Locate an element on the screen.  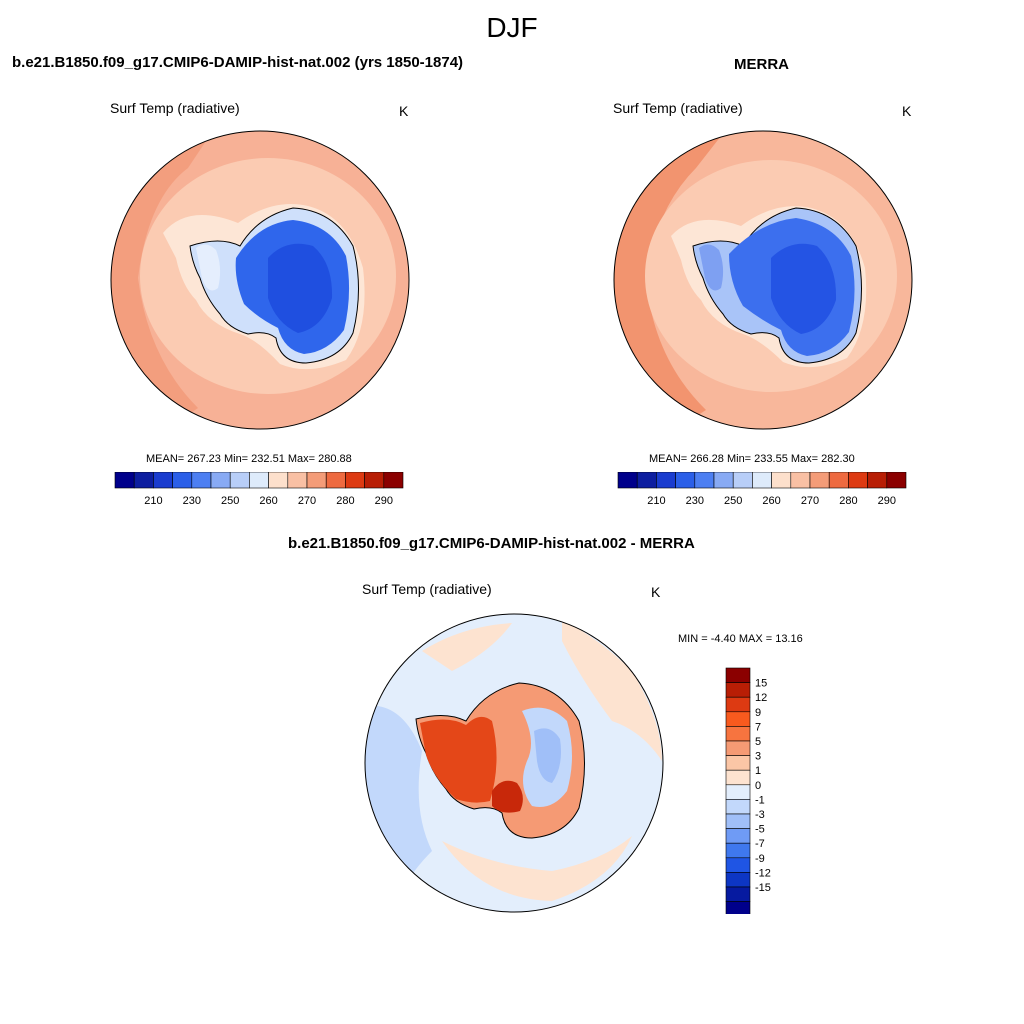
panel-1-peninsula is located at coordinates (208, 267).